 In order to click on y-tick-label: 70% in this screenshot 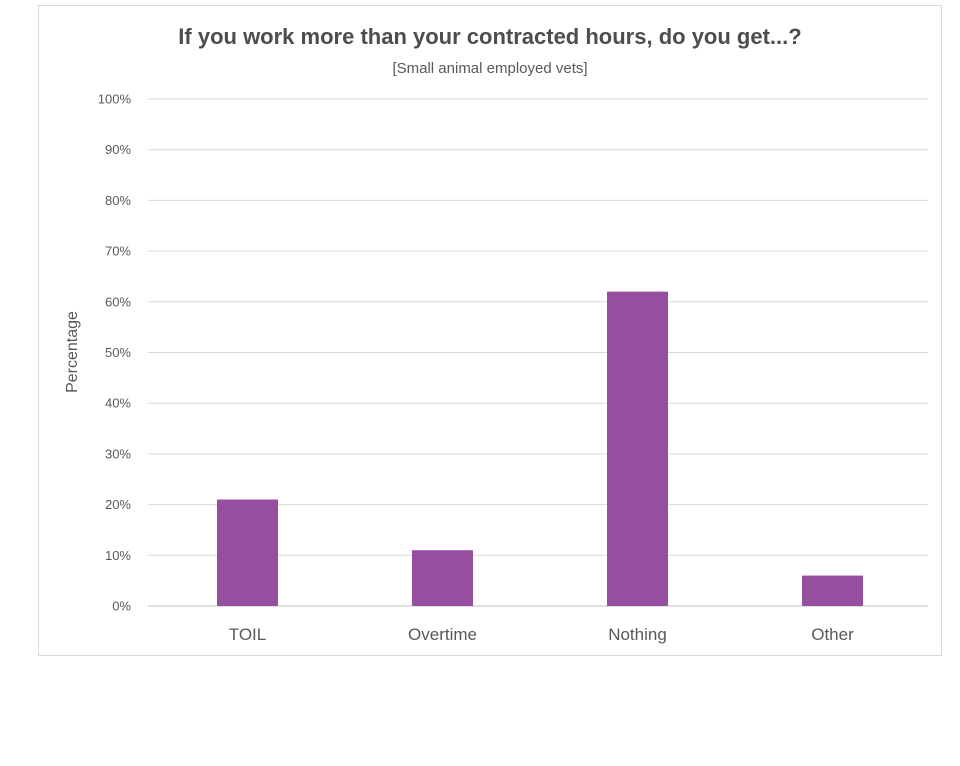, I will do `click(118, 251)`.